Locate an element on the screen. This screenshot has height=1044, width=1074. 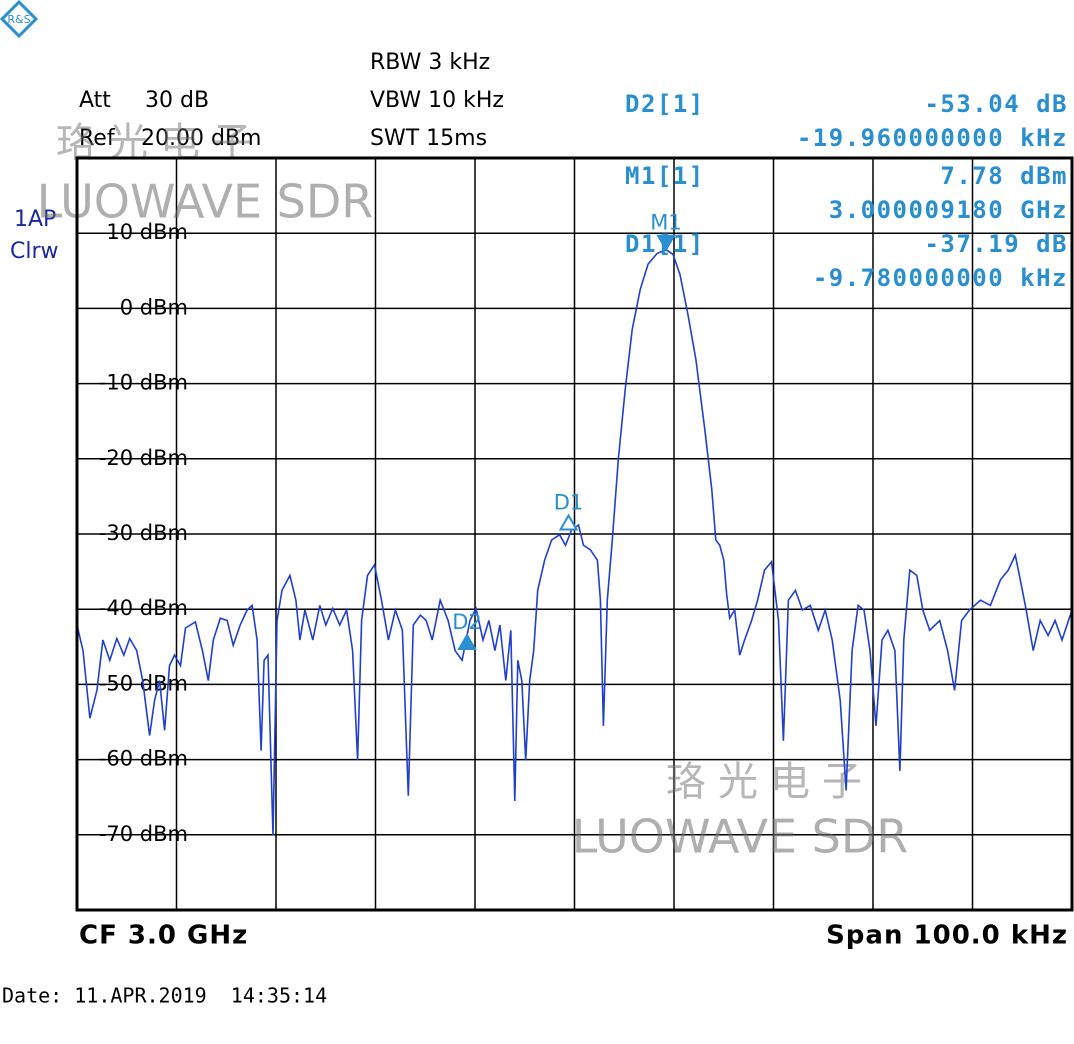
ref-label: Ref is located at coordinates (97, 138).